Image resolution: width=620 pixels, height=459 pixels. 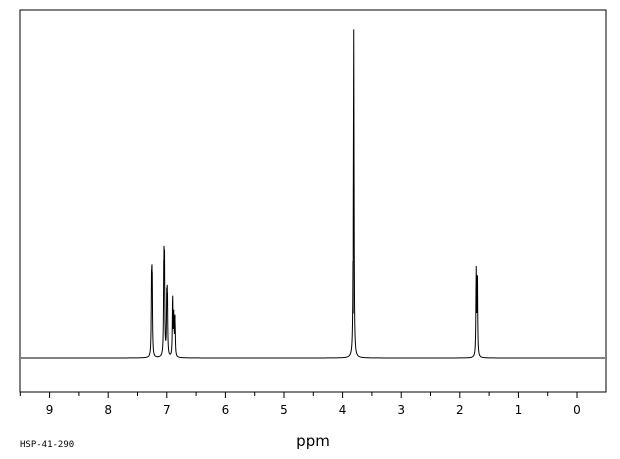 What do you see at coordinates (47, 445) in the screenshot?
I see `spectrum-id-label: HSP-41-290` at bounding box center [47, 445].